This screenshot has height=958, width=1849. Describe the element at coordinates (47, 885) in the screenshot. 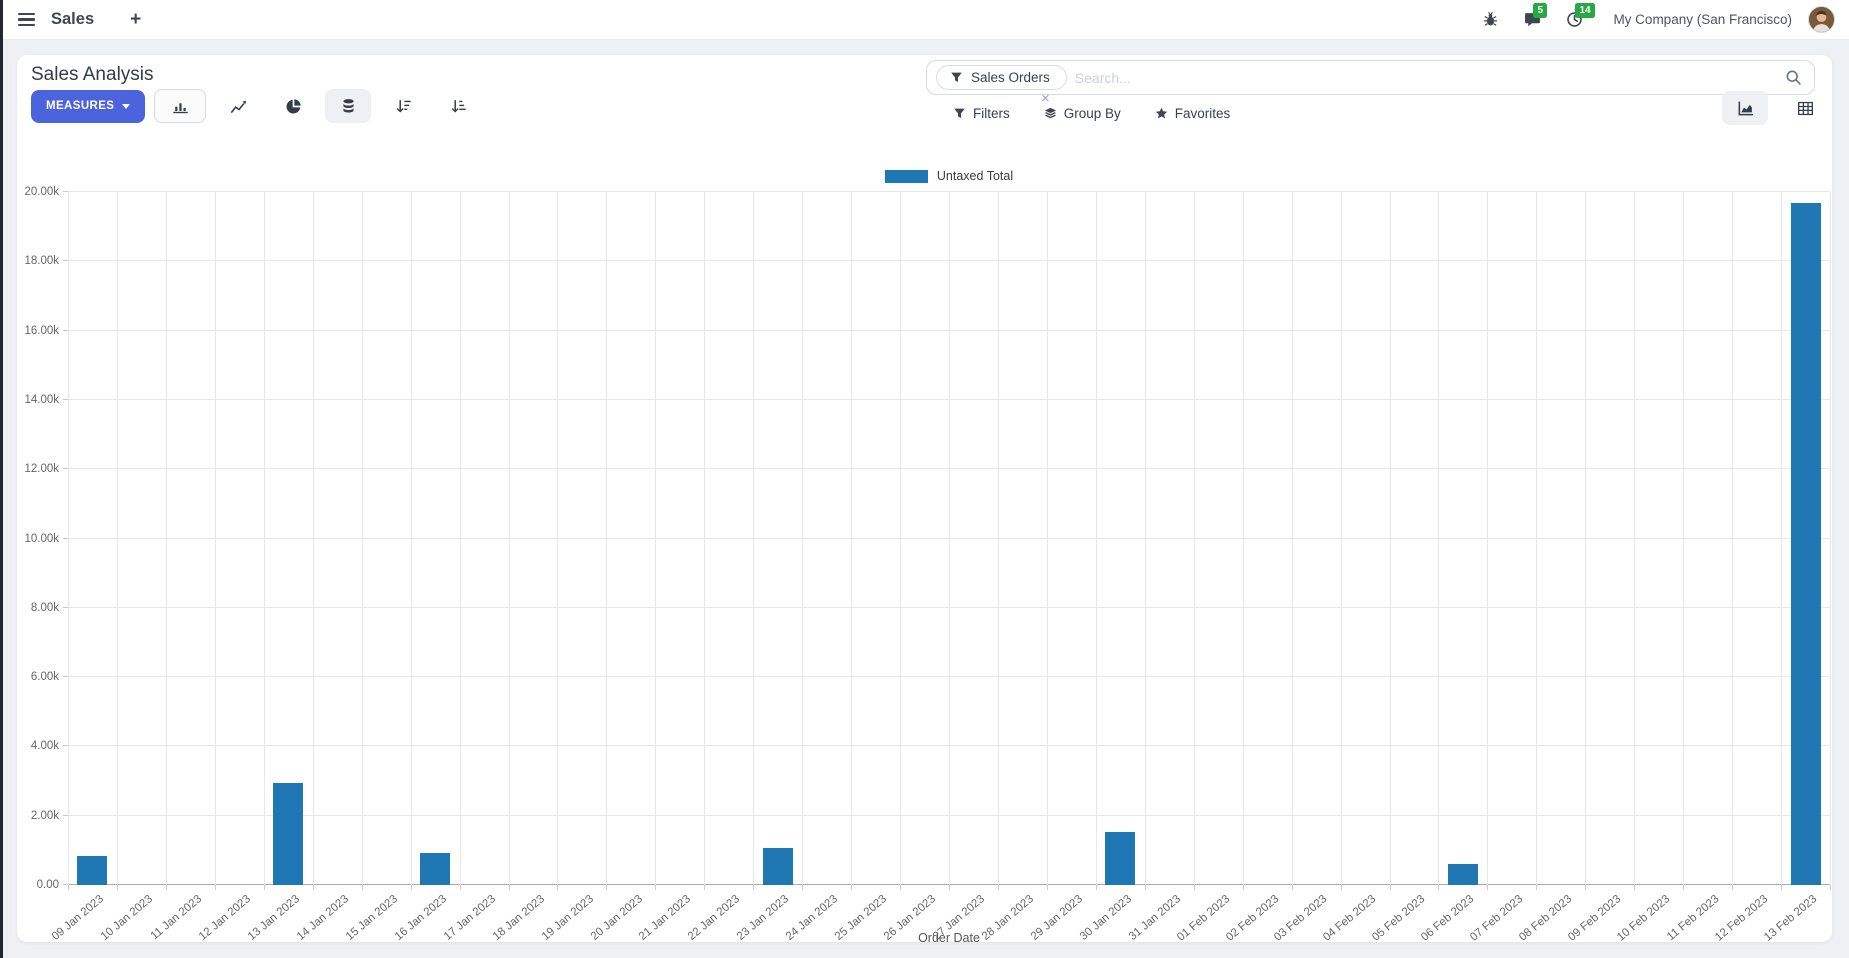

I see `y-tick-label: 0.00` at that location.